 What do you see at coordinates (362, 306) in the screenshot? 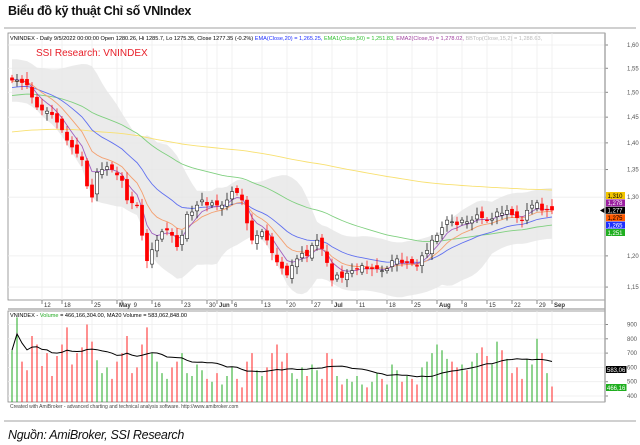
I see `x-tick-label: 11` at bounding box center [362, 306].